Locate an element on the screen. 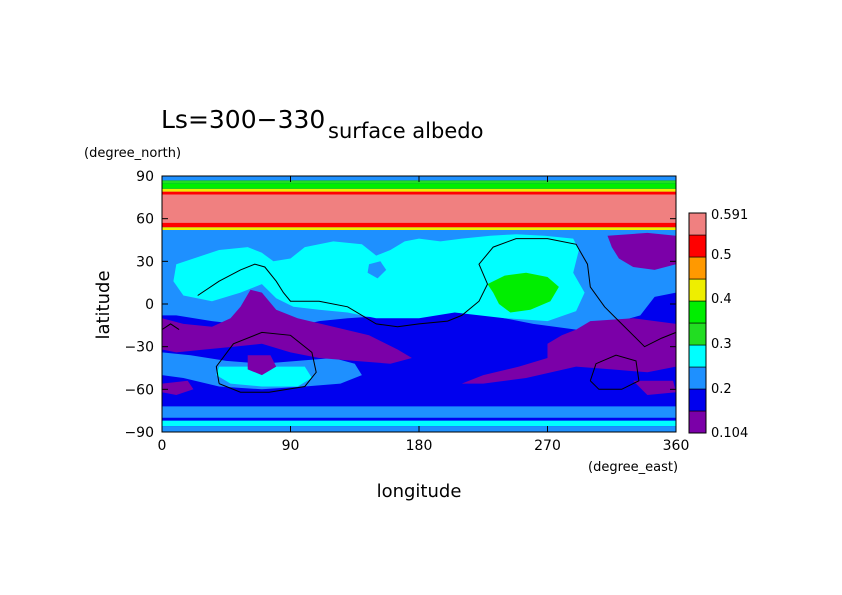 Image resolution: width=842 pixels, height=595 pixels. colorbar-label-04: 0.4 is located at coordinates (721, 299).